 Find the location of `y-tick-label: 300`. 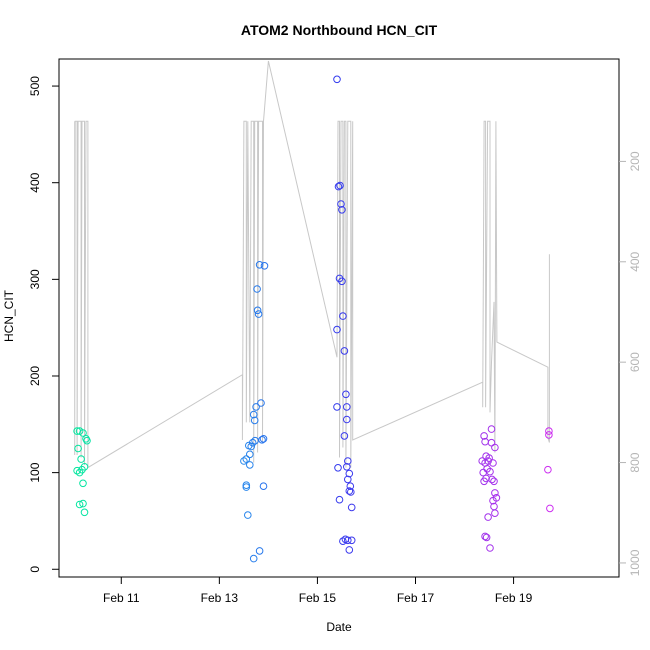

y-tick-label: 300 is located at coordinates (35, 279).